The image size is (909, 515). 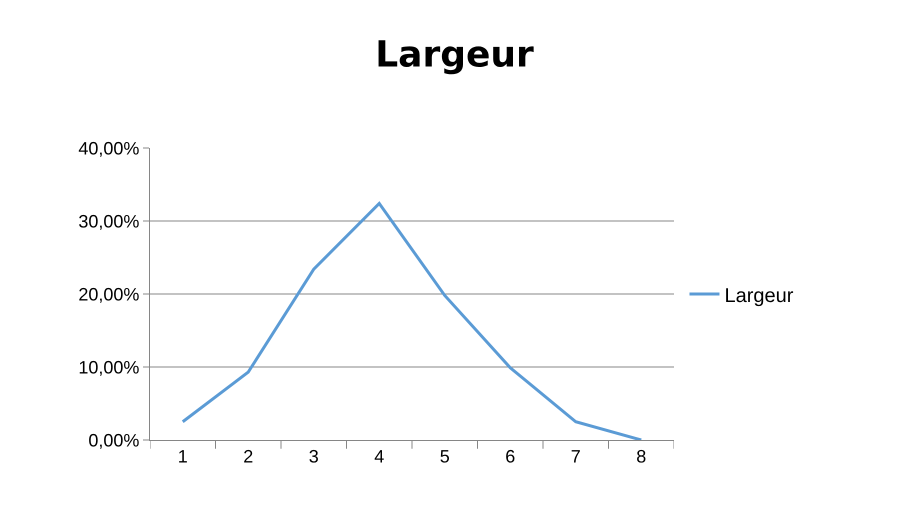 What do you see at coordinates (114, 440) in the screenshot?
I see `y-tick-label: 0,00%` at bounding box center [114, 440].